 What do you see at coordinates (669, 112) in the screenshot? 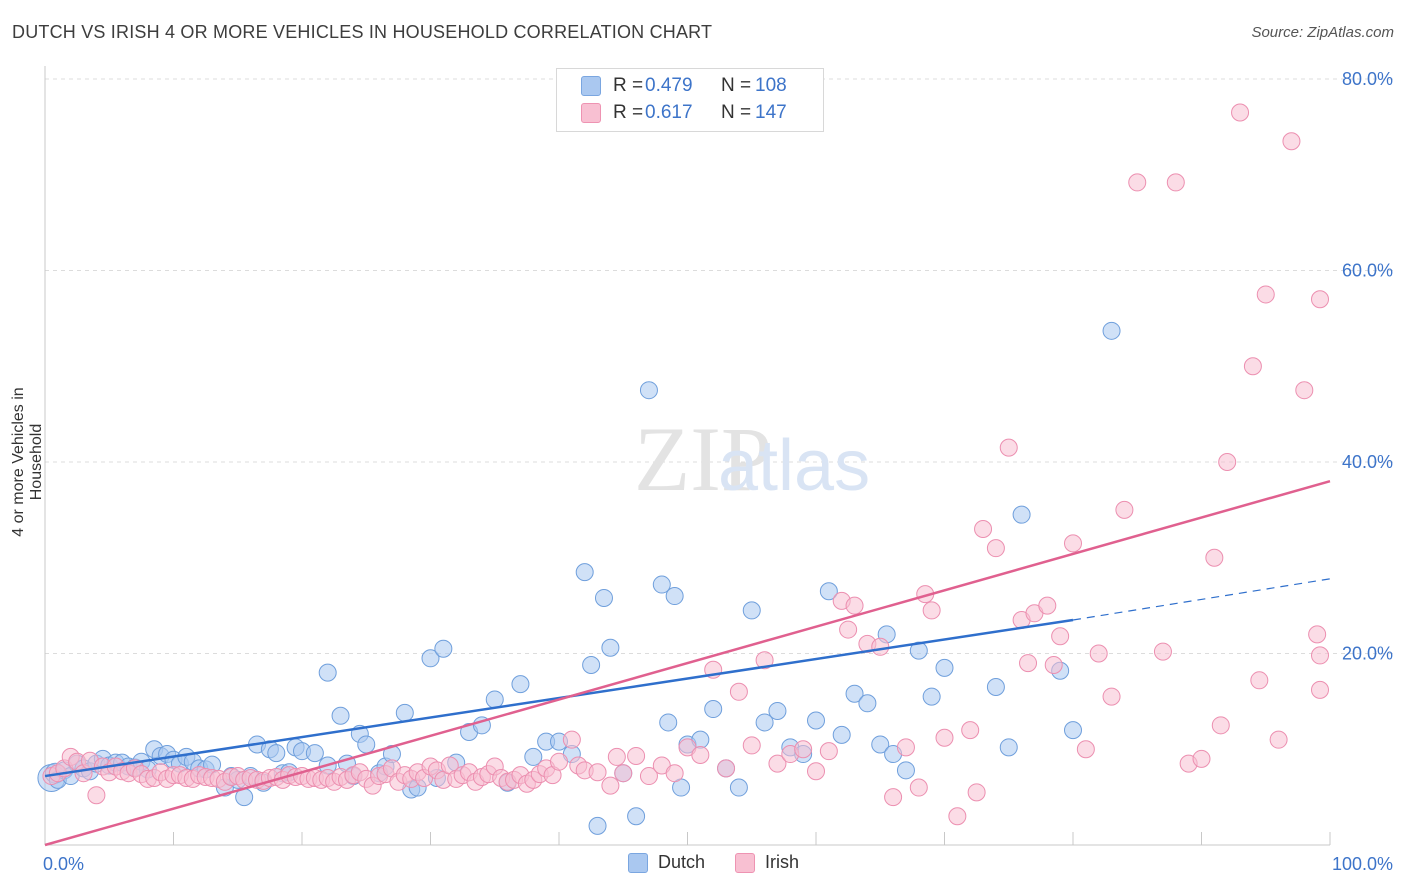
I see `legend-r-value: 0.617` at bounding box center [669, 112].